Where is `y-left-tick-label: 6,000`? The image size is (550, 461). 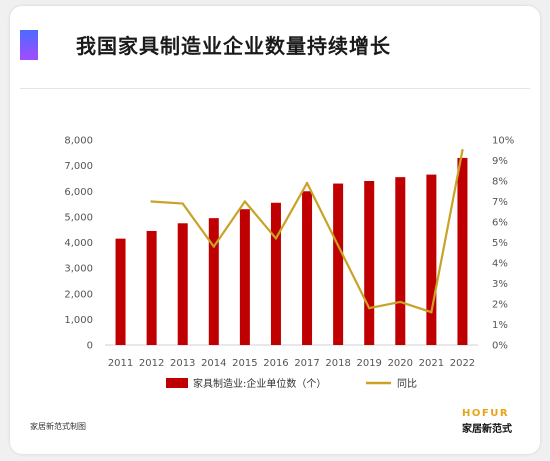
y-left-tick-label: 6,000 is located at coordinates (78, 192).